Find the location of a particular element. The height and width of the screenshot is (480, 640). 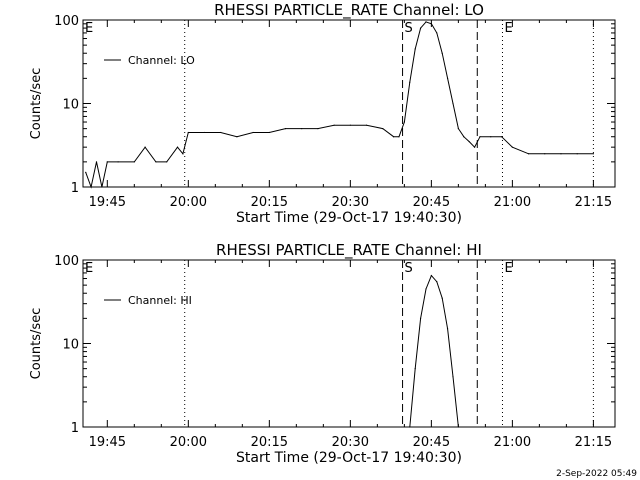

x-tick-label: 19:45 is located at coordinates (107, 202).